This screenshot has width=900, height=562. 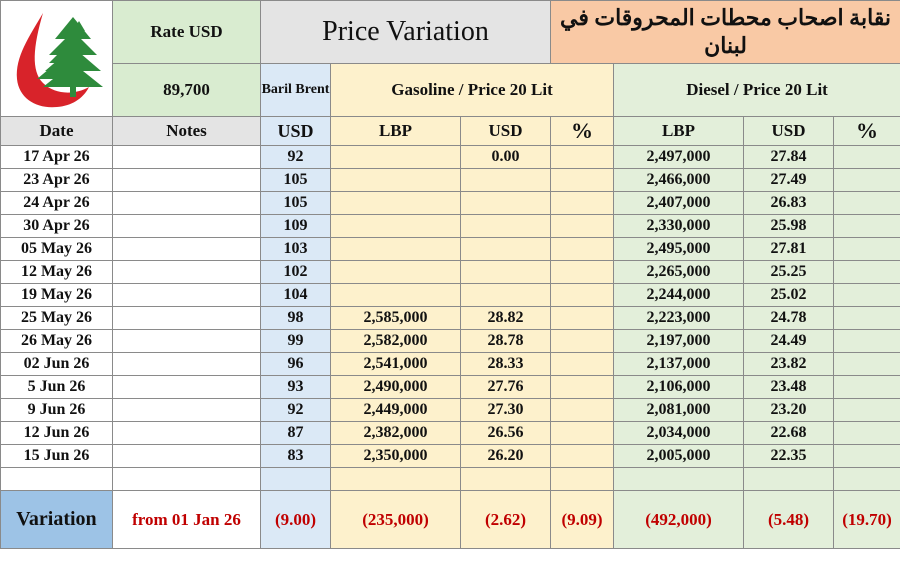 What do you see at coordinates (295, 318) in the screenshot?
I see `row-brent: 98` at bounding box center [295, 318].